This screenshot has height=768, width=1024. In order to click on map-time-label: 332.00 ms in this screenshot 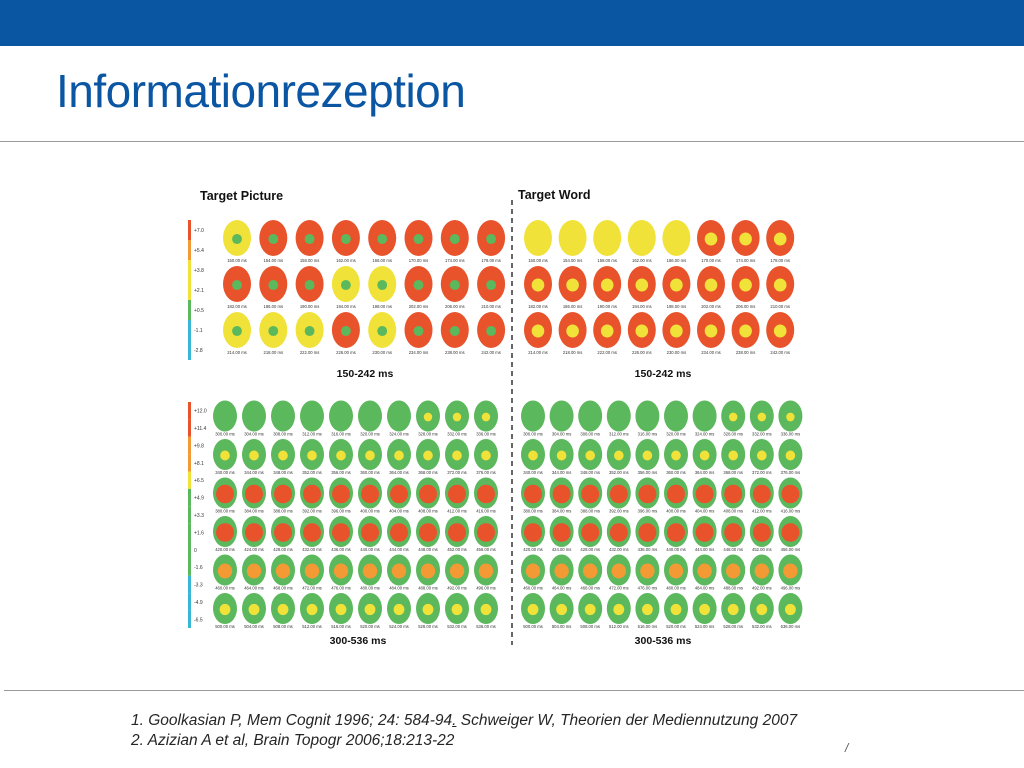, I will do `click(457, 434)`.